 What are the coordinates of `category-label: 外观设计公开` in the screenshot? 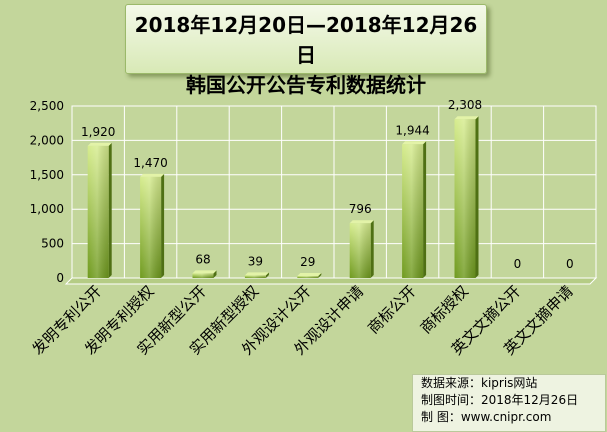 It's located at (276, 320).